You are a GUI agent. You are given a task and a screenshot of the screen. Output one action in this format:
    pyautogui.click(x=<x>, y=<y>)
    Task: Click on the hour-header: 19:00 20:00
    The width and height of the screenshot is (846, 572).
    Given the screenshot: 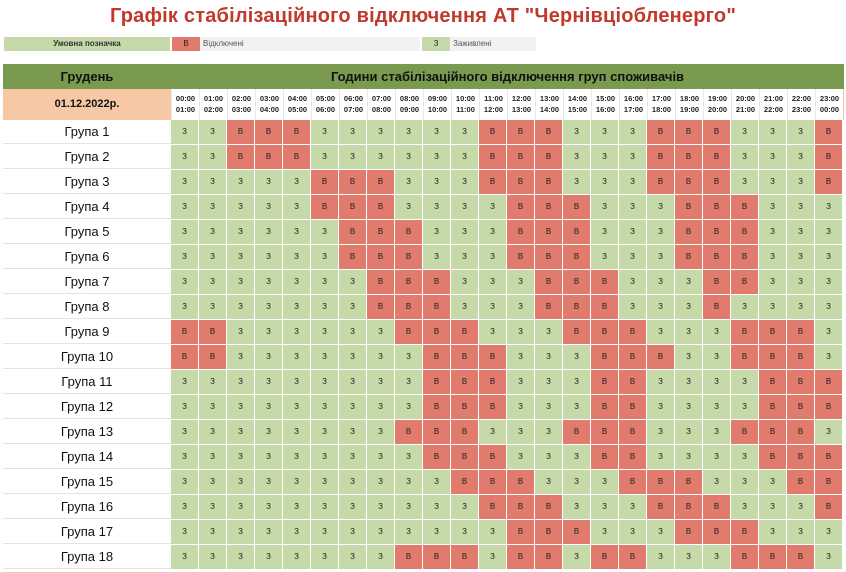 What is the action you would take?
    pyautogui.click(x=717, y=104)
    